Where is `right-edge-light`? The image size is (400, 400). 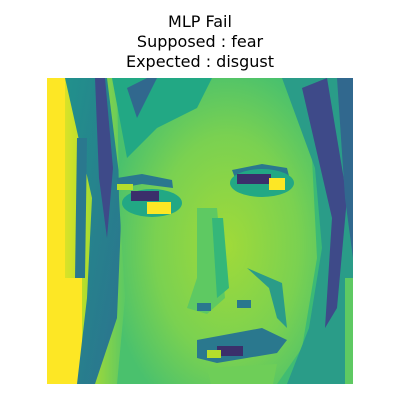
right-edge-light is located at coordinates (349, 331).